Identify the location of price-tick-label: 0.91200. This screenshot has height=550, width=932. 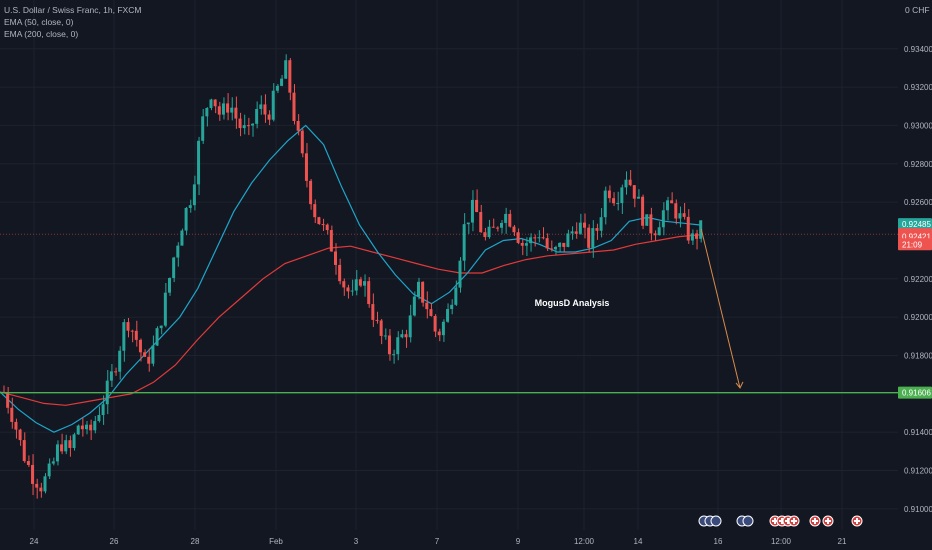
(918, 470).